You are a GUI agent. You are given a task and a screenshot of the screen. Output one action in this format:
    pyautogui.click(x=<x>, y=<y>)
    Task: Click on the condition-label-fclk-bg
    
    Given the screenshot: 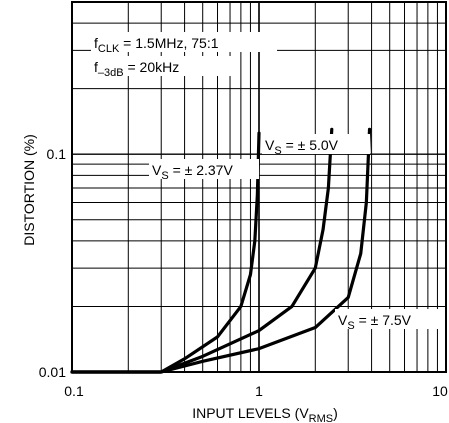 What is the action you would take?
    pyautogui.click(x=184, y=42)
    